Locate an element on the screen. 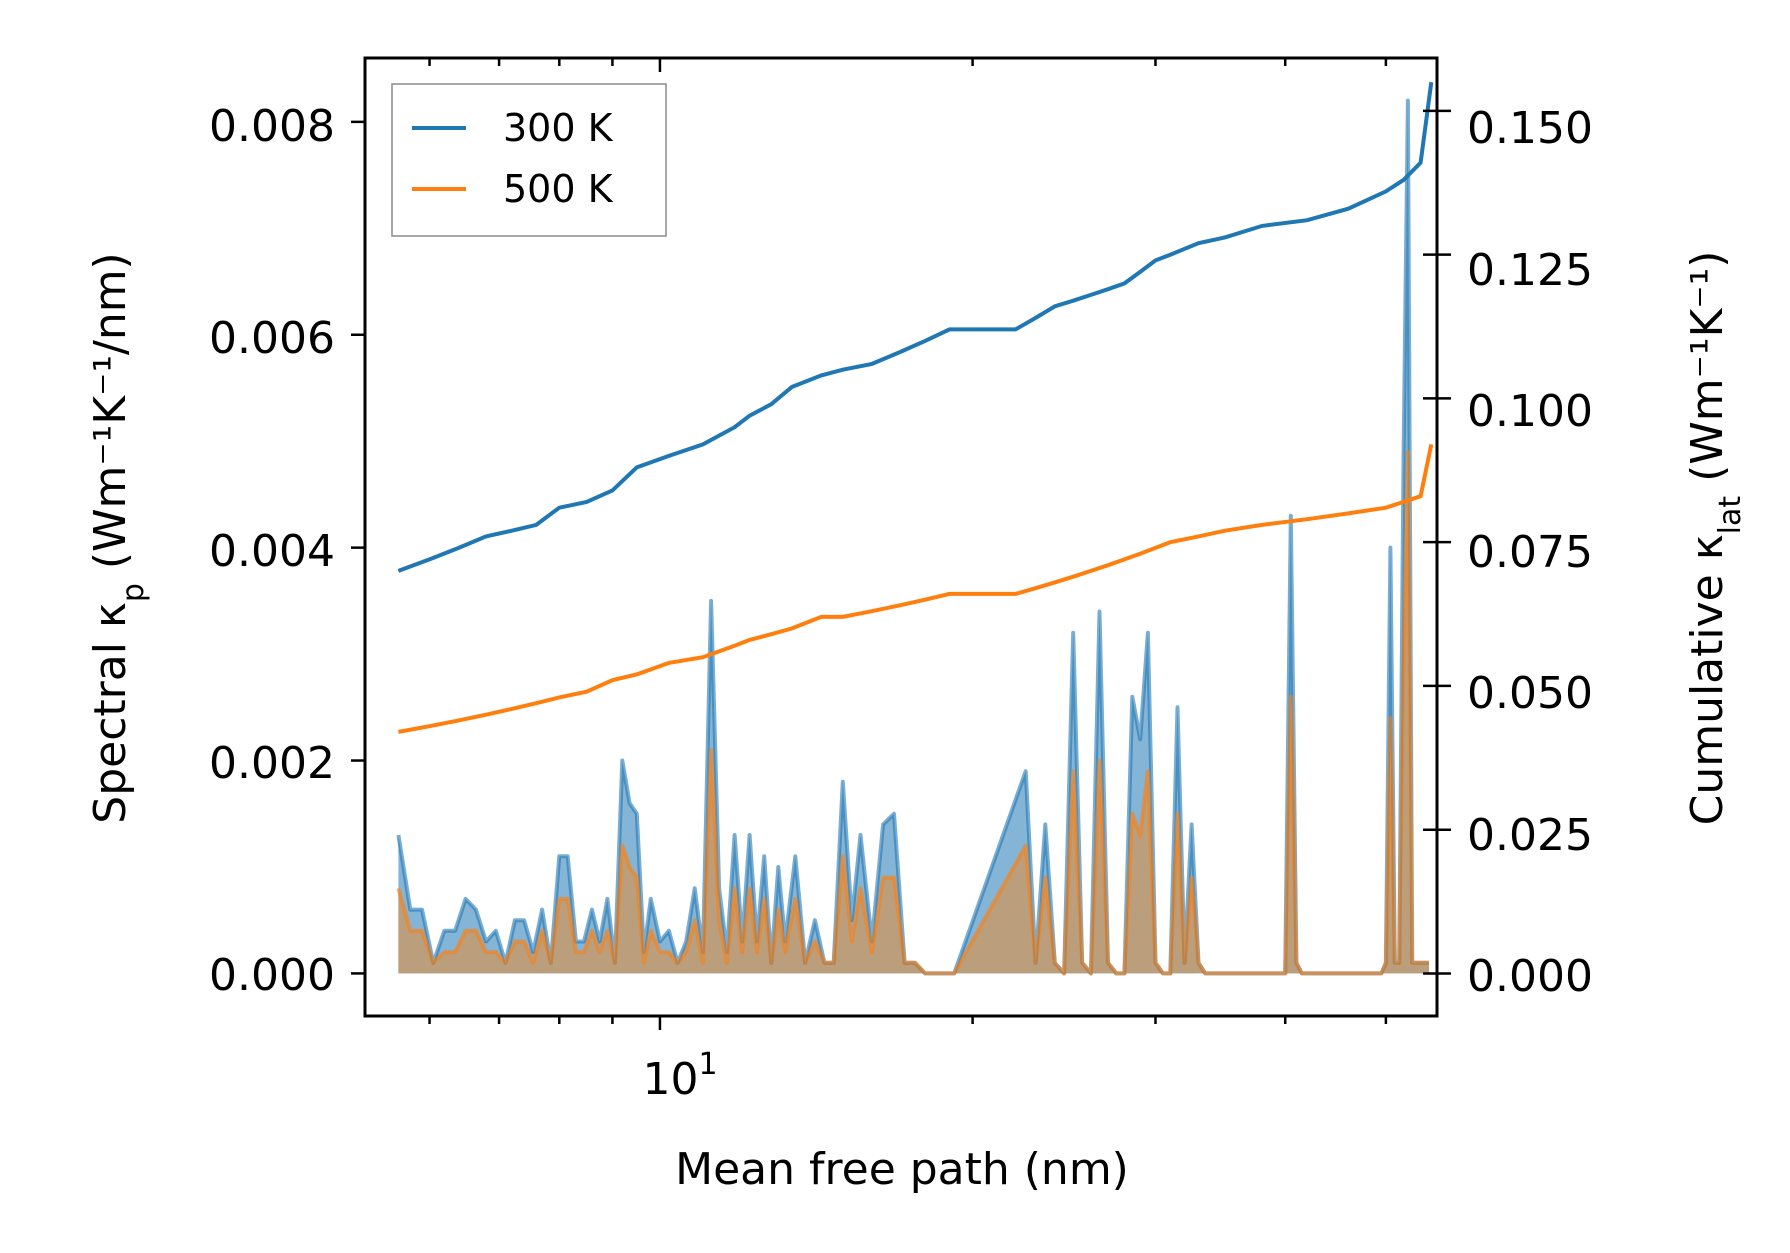 This screenshot has width=1790, height=1253. legend-label-500k: 500 K is located at coordinates (558, 189).